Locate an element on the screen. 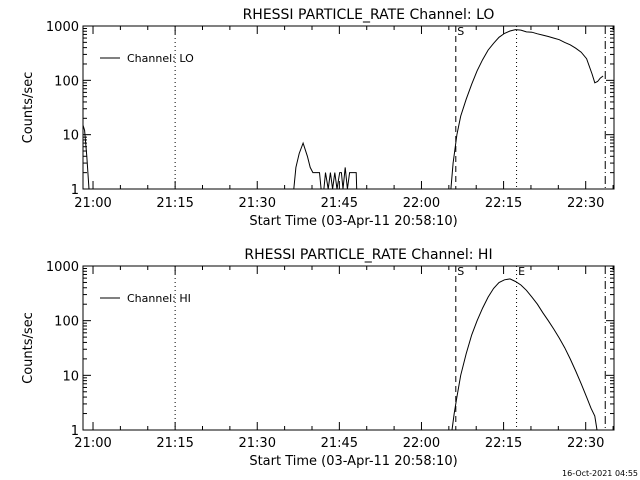  footer-timestamp: 16-Oct-2021 04:55 is located at coordinates (600, 473).